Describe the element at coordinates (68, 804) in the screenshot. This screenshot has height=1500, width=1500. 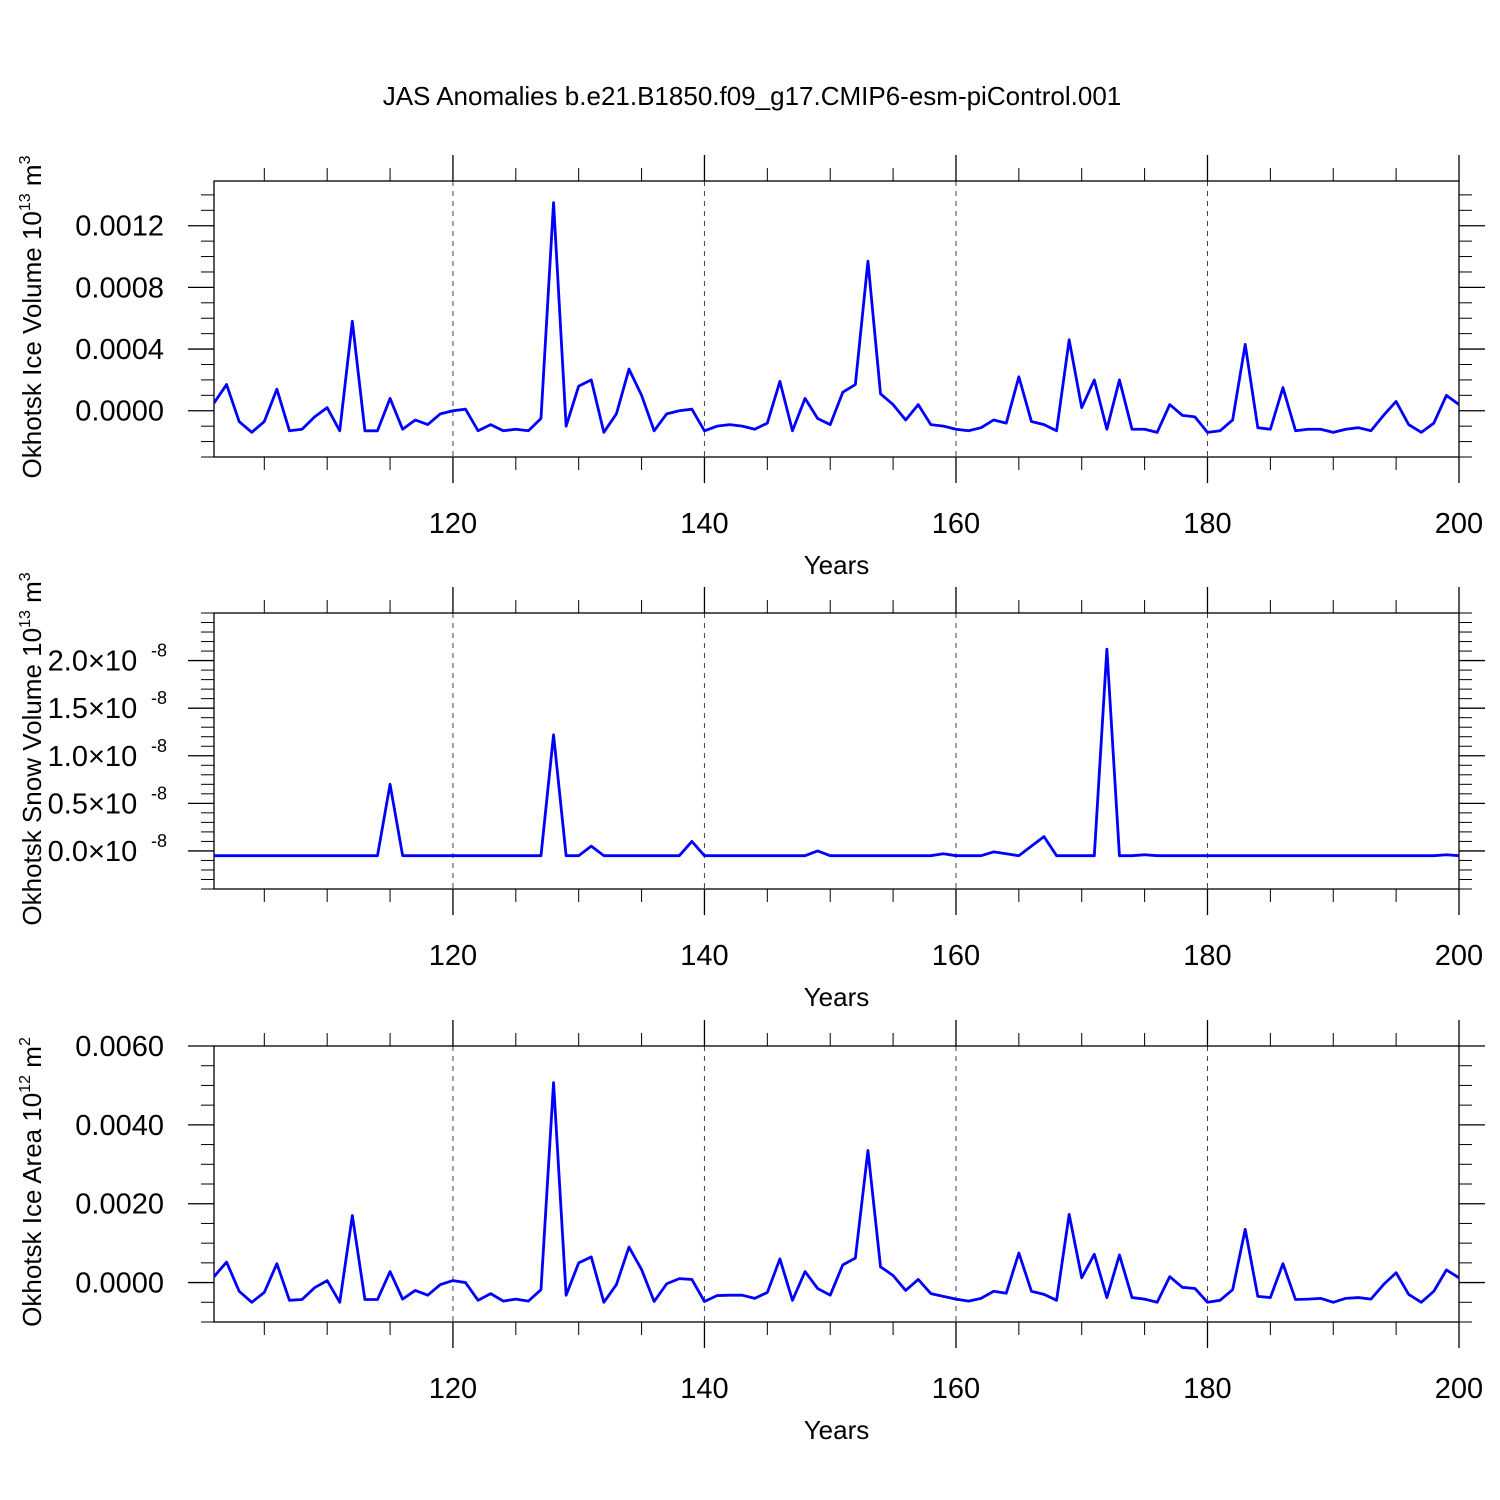
I see `y-tick-label: 0.5` at that location.